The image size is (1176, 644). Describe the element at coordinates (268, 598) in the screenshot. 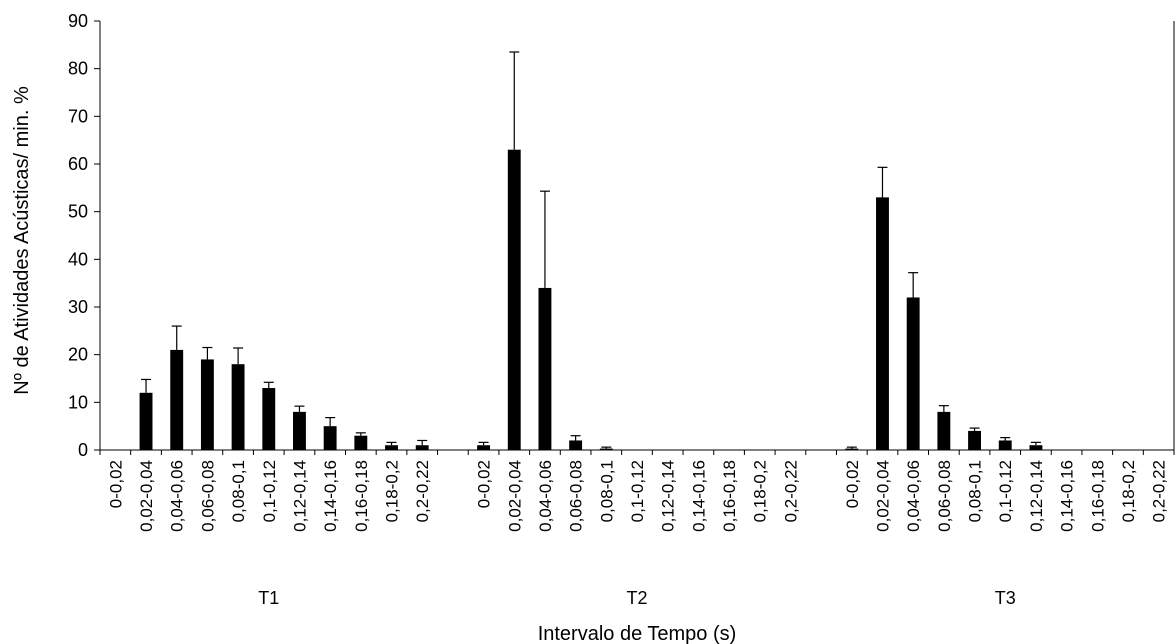

I see `x-group-label: T1` at that location.